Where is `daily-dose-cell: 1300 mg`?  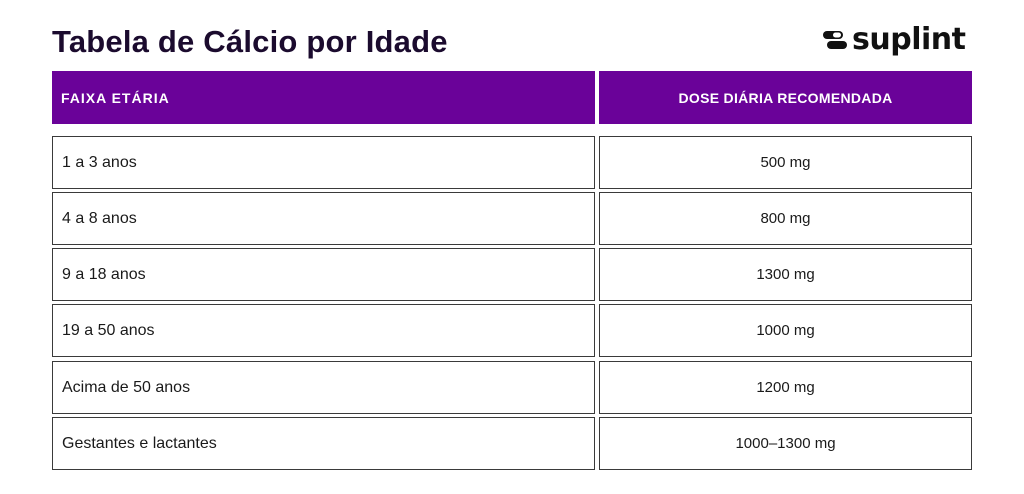
daily-dose-cell: 1300 mg is located at coordinates (785, 274).